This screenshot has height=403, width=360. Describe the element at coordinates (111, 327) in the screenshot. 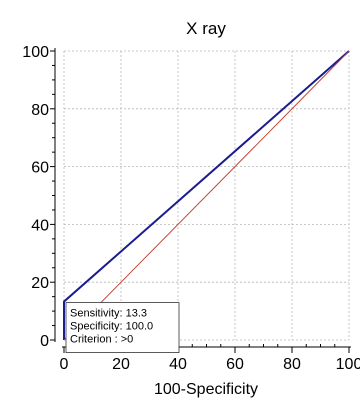

I see `tooltip-line-2: Specificity: 100.0` at that location.